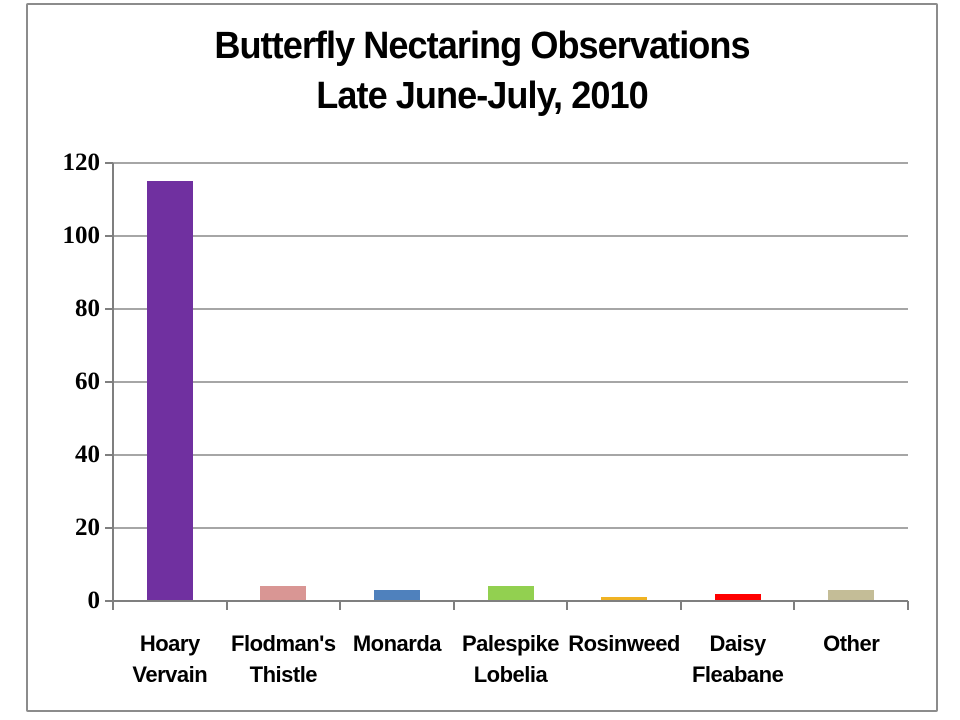 This screenshot has width=960, height=720. What do you see at coordinates (87, 454) in the screenshot?
I see `y-tick-label-40: 40` at bounding box center [87, 454].